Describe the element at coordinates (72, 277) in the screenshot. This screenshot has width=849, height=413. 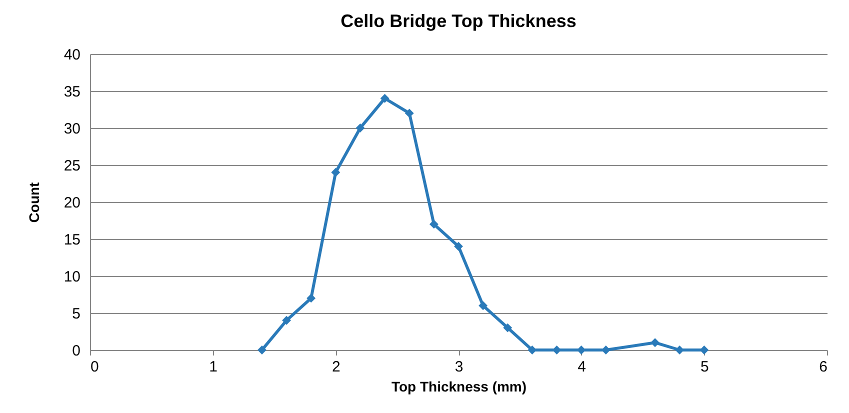
I see `y-tick-label: 10` at that location.